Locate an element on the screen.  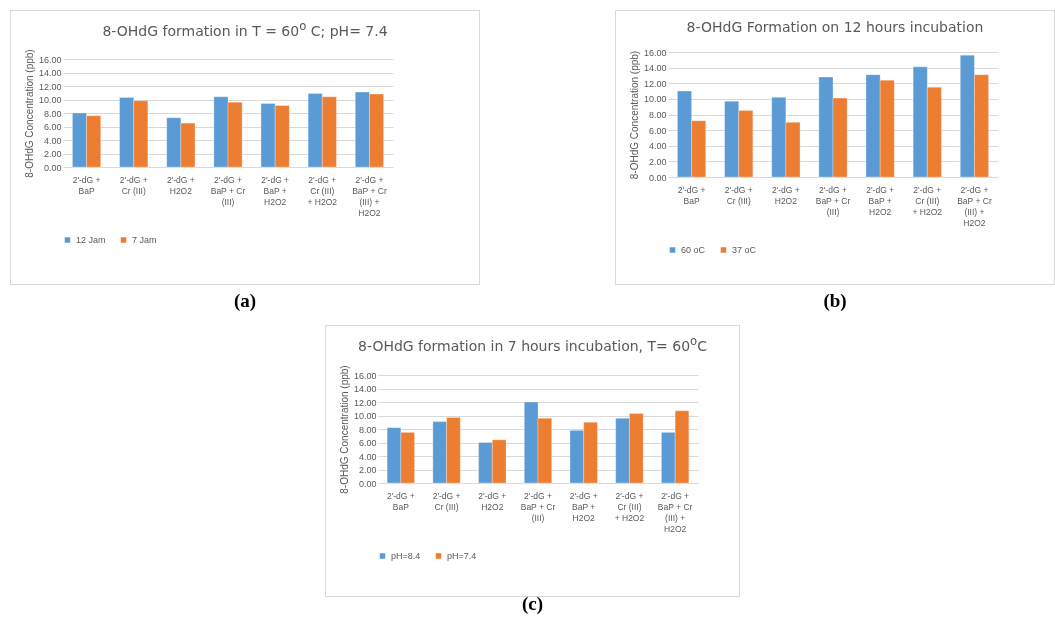
legend-label: 12 Jam is located at coordinates (91, 239).